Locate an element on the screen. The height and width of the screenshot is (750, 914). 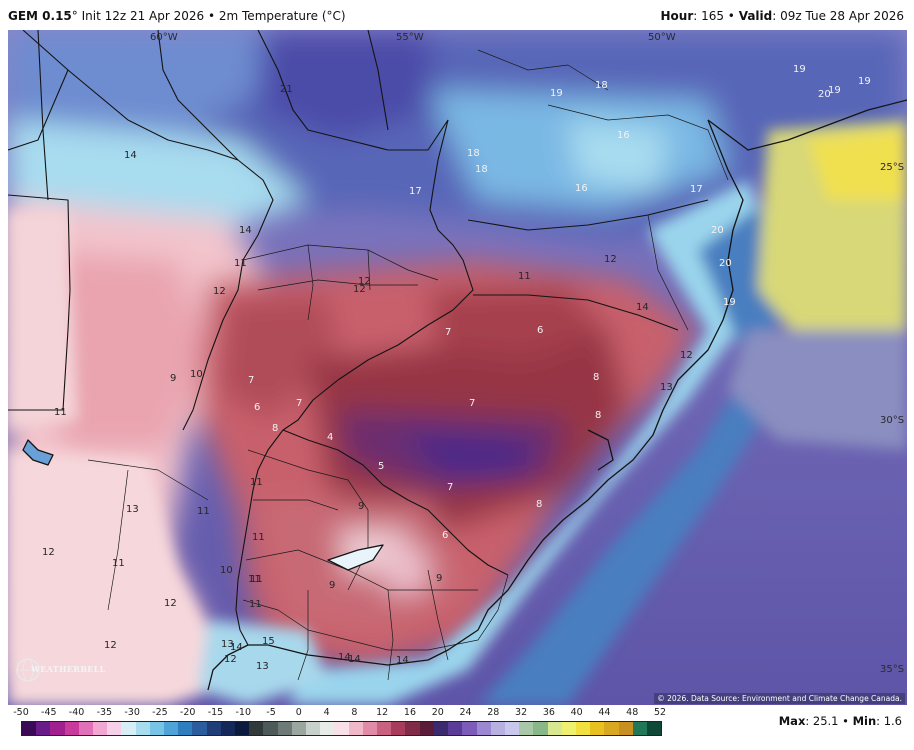
max-value: : 25.1 • is located at coordinates (829, 721).